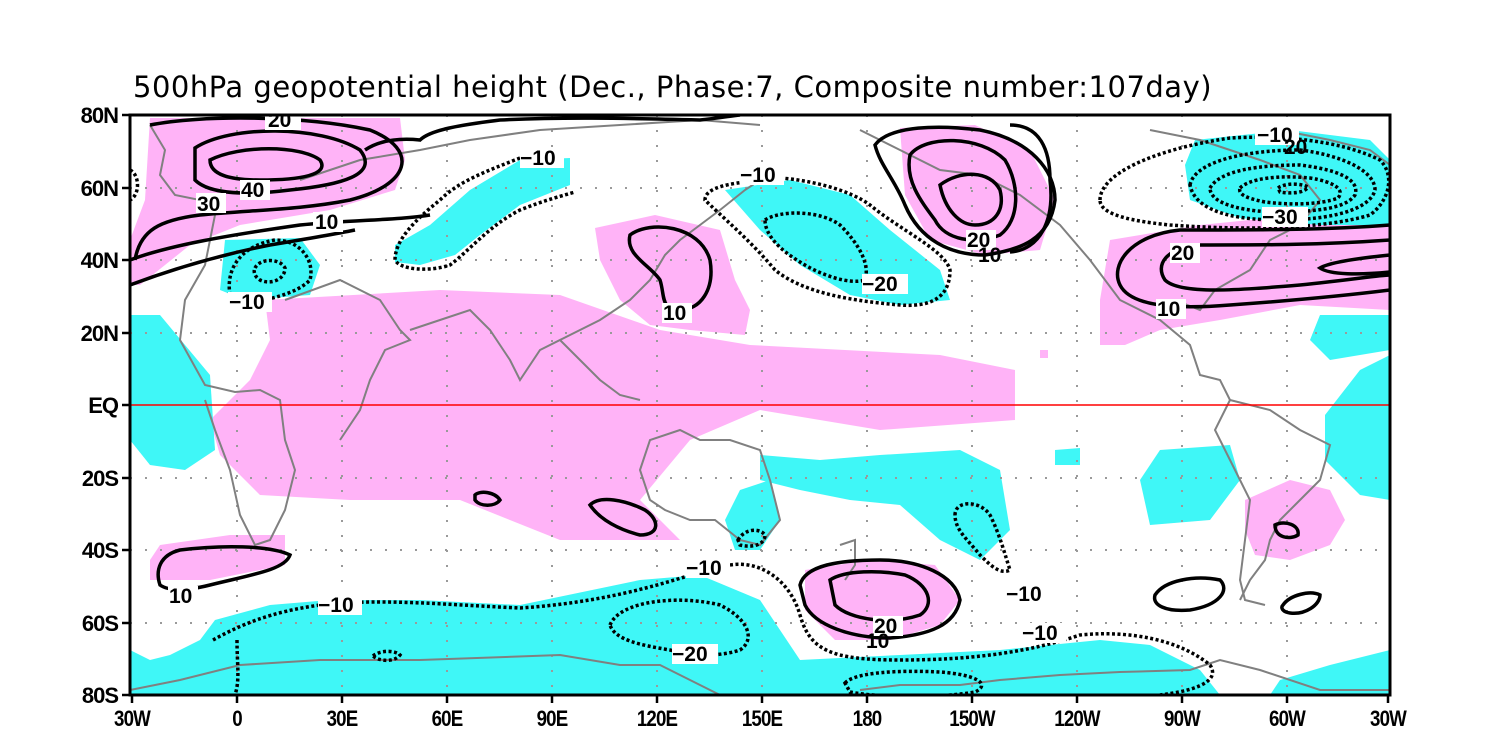 The width and height of the screenshot is (1495, 756). I want to click on y-tick-label: 80N, so click(99, 115).